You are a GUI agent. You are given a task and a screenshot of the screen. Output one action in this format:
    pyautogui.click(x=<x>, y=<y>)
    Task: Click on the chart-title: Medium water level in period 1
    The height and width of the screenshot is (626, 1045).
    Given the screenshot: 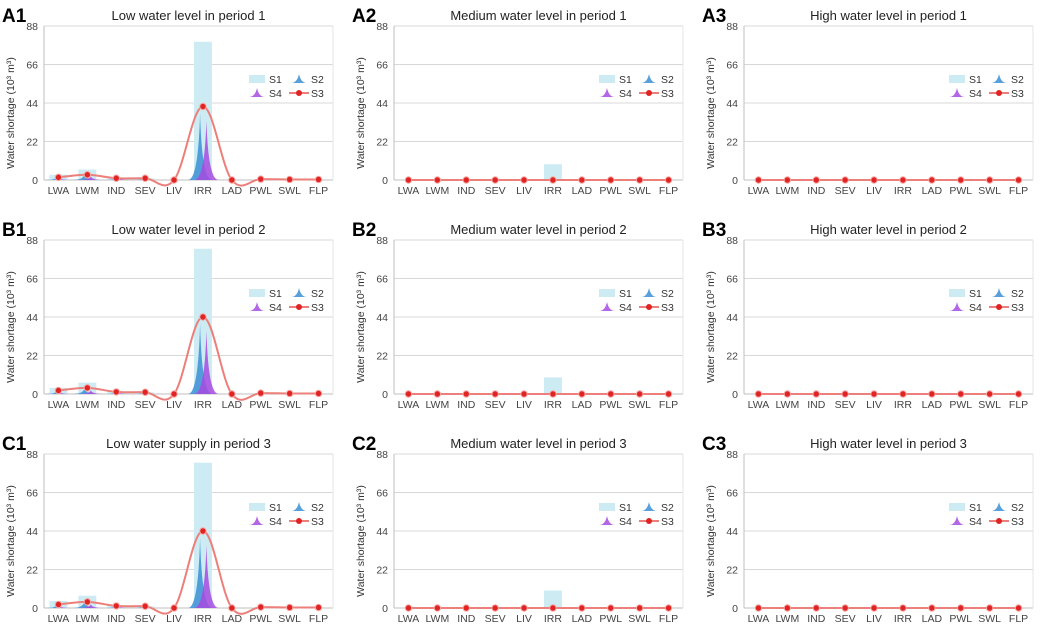 What is the action you would take?
    pyautogui.click(x=538, y=15)
    